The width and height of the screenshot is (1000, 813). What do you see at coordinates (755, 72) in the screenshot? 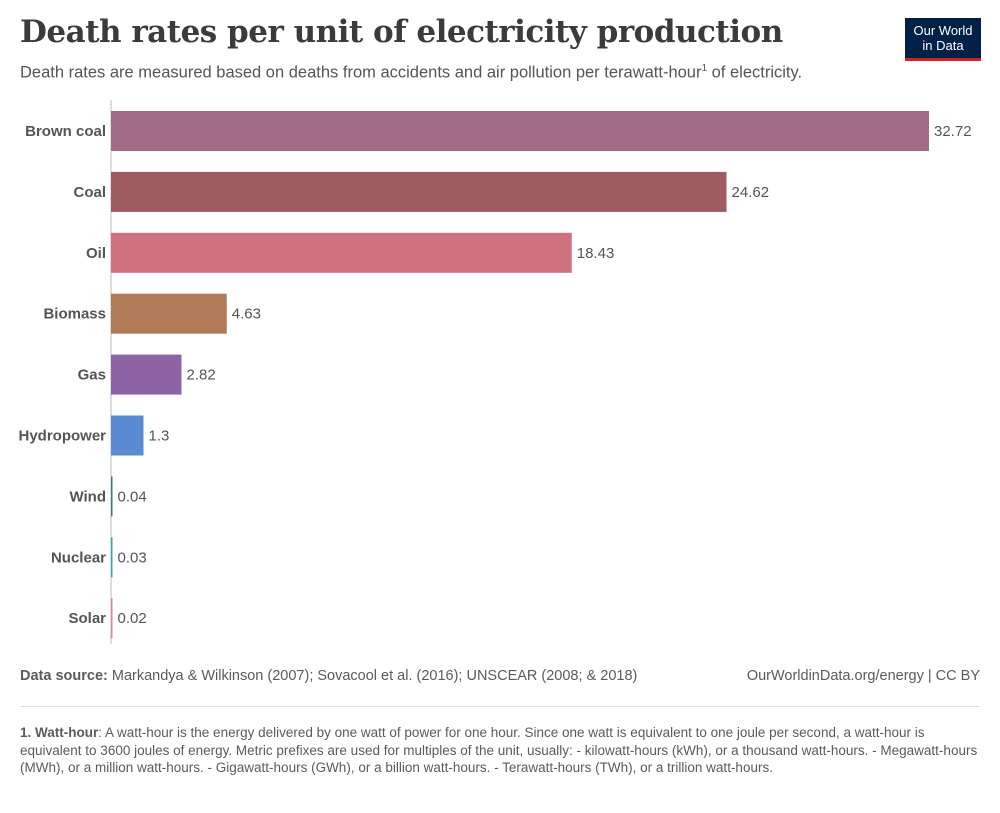
I see `subtitle-suffix: of electricity.` at bounding box center [755, 72].